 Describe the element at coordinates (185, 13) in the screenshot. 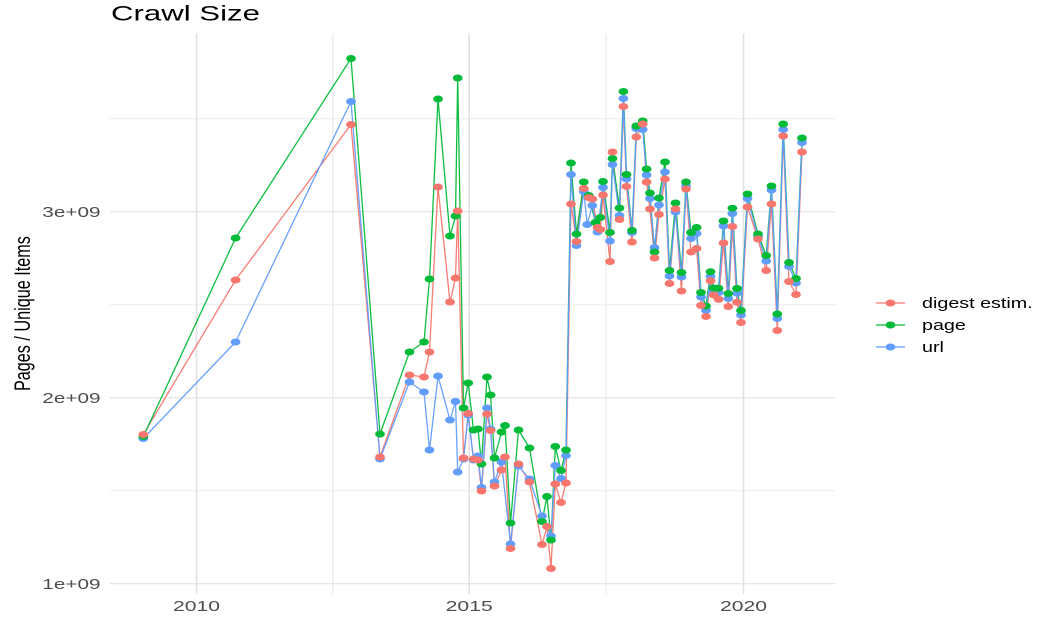

I see `svg-text: Crawl Size` at that location.